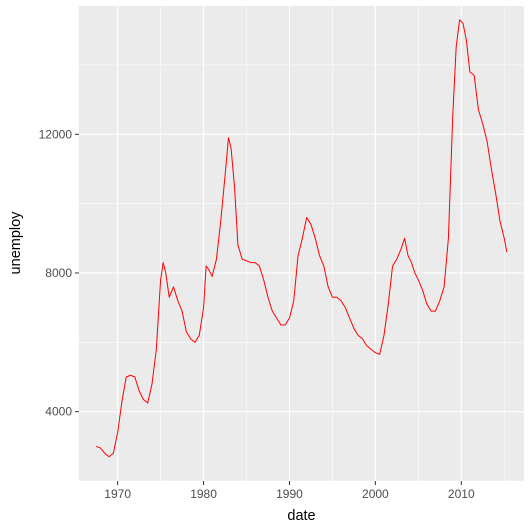 This screenshot has height=527, width=530. I want to click on x-axis-ticks: 1970 1980 1990 2000 2010, so click(289, 491).